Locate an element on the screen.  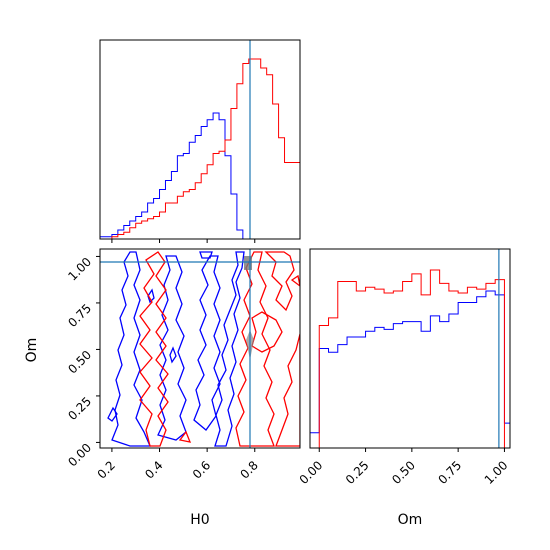
red-contour-right is located at coordinates (255, 349).